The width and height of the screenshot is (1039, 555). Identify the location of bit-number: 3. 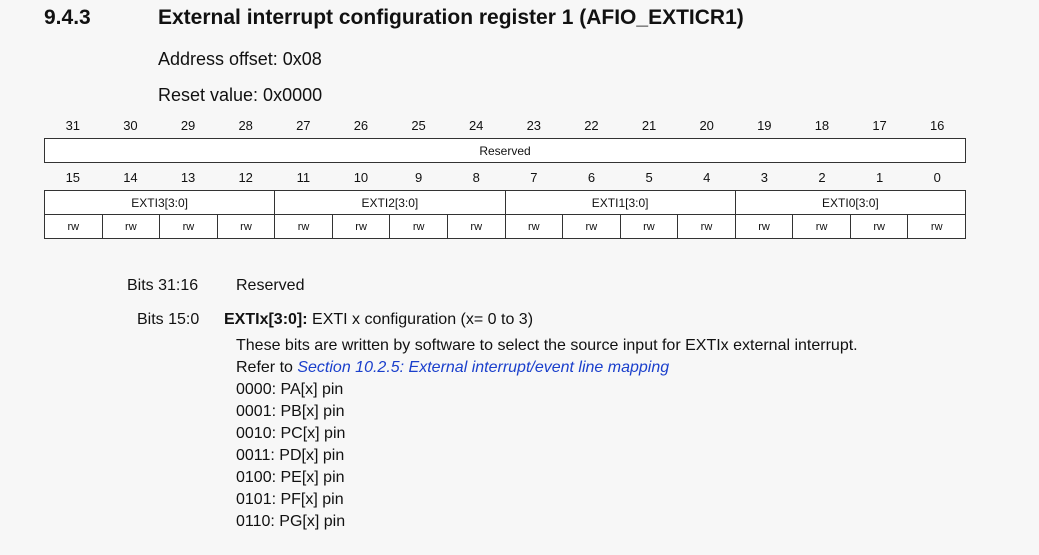
(764, 177).